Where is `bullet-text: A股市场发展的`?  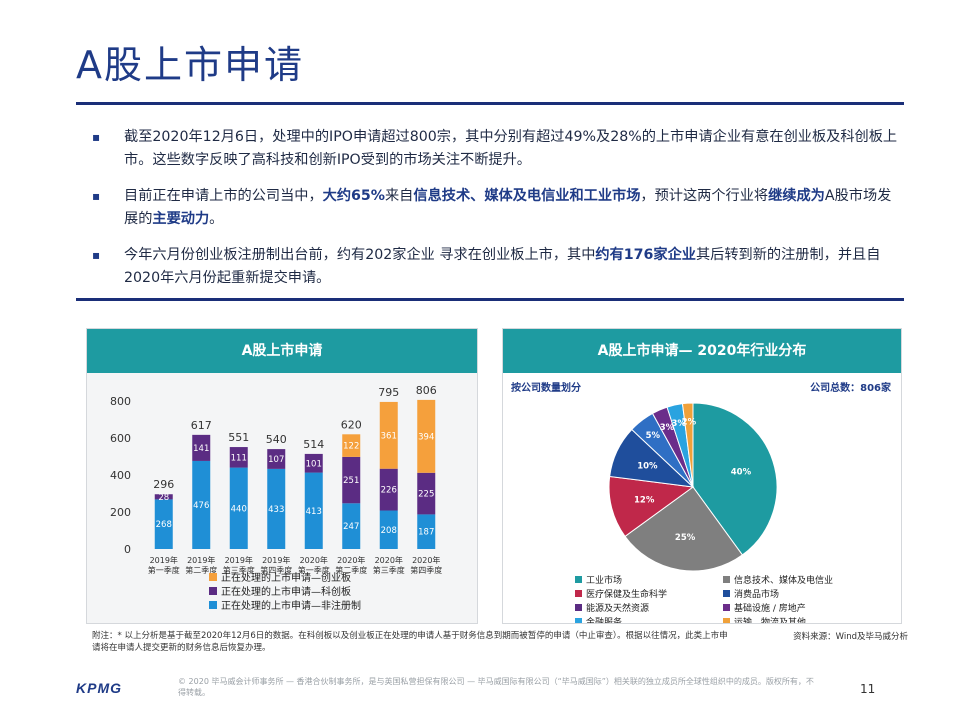 bullet-text: A股市场发展的 is located at coordinates (508, 207).